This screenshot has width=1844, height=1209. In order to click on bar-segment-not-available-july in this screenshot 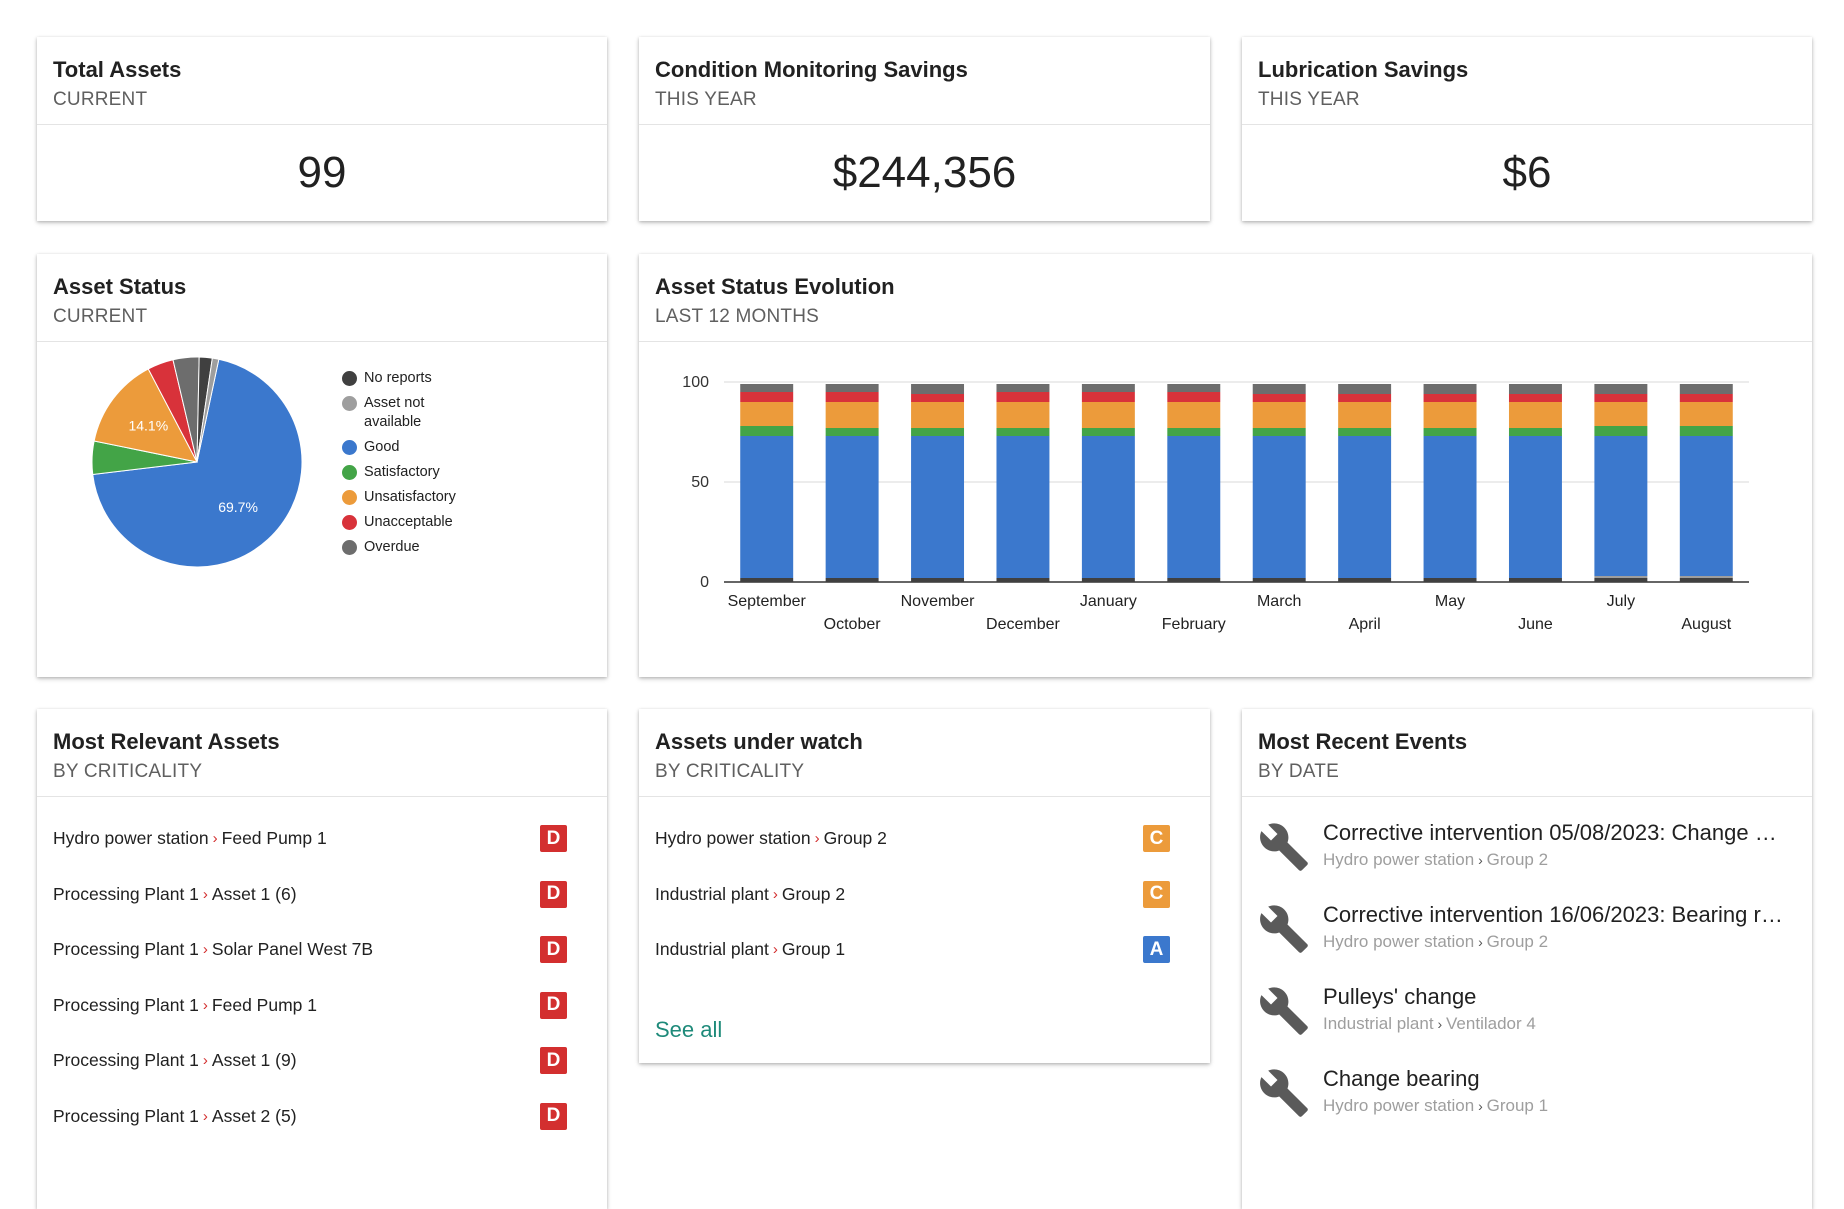, I will do `click(1621, 577)`.